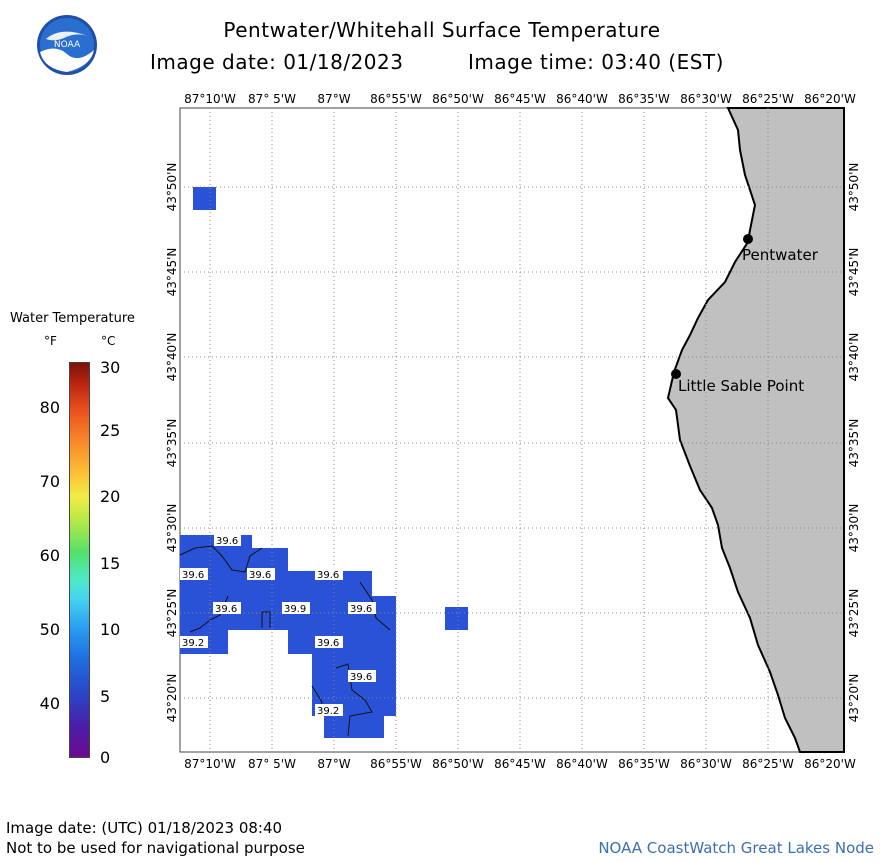 The width and height of the screenshot is (884, 863). What do you see at coordinates (110, 629) in the screenshot?
I see `colorbar-c-tick: 10` at bounding box center [110, 629].